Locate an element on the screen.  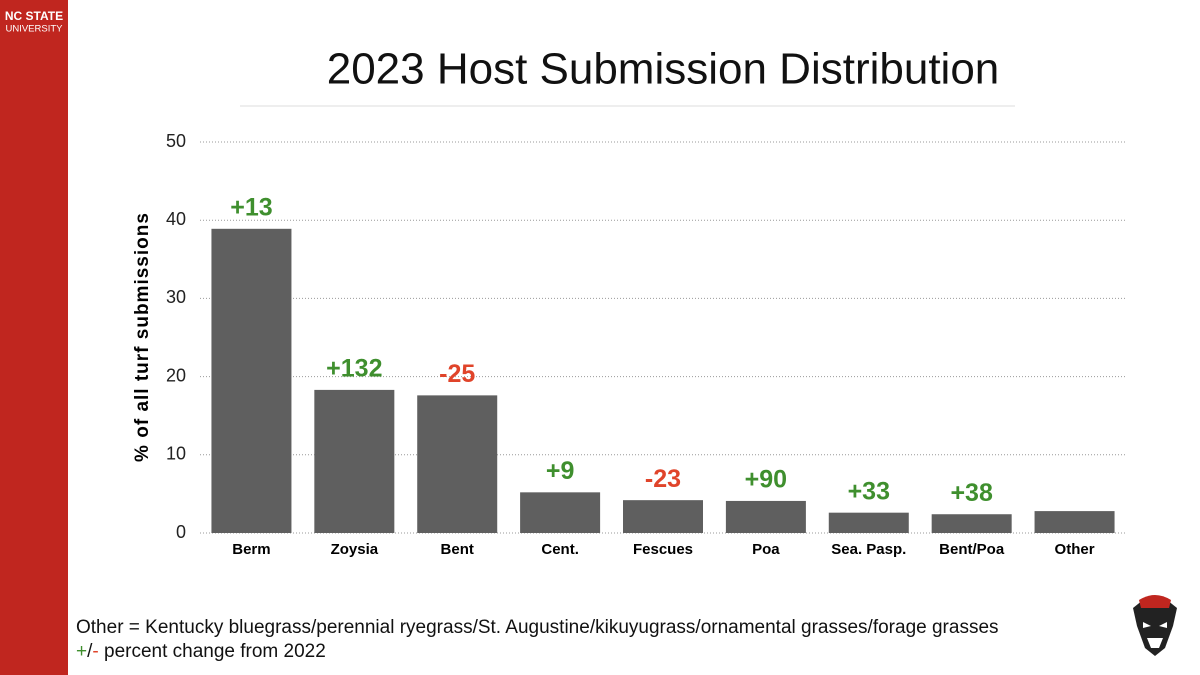
footnote: +/- percent change from 2022 is located at coordinates (201, 651).